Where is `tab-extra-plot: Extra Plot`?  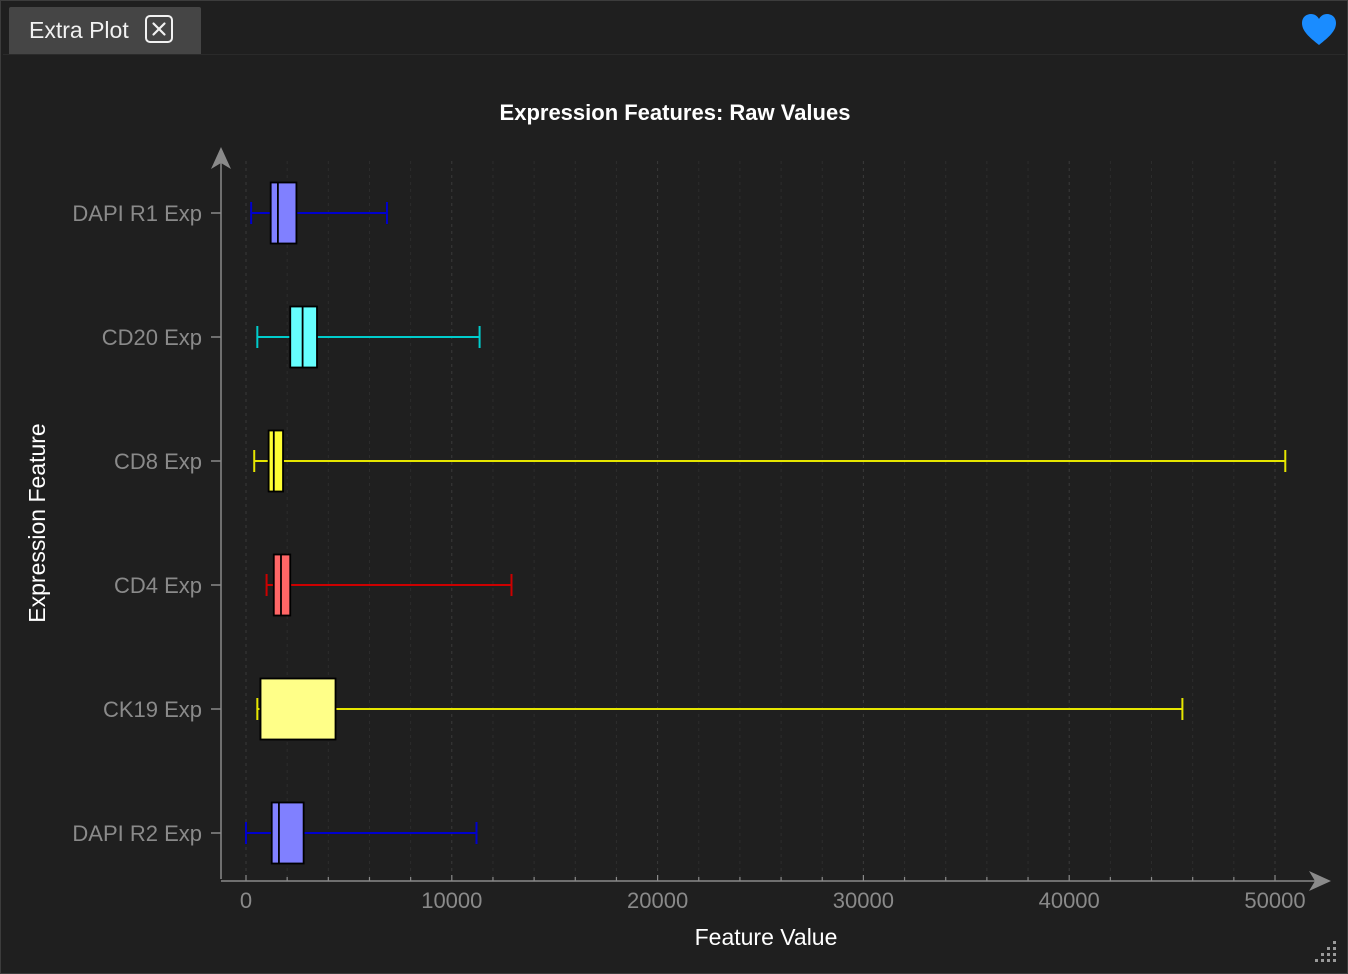 tab-extra-plot: Extra Plot is located at coordinates (105, 30).